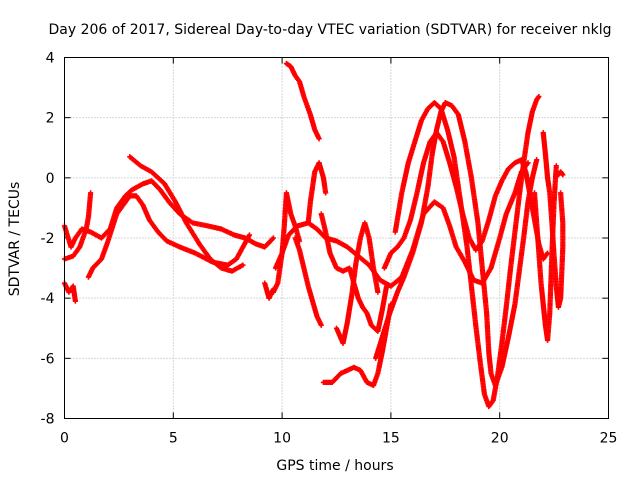  I want to click on x-tick-label: 15, so click(391, 439).